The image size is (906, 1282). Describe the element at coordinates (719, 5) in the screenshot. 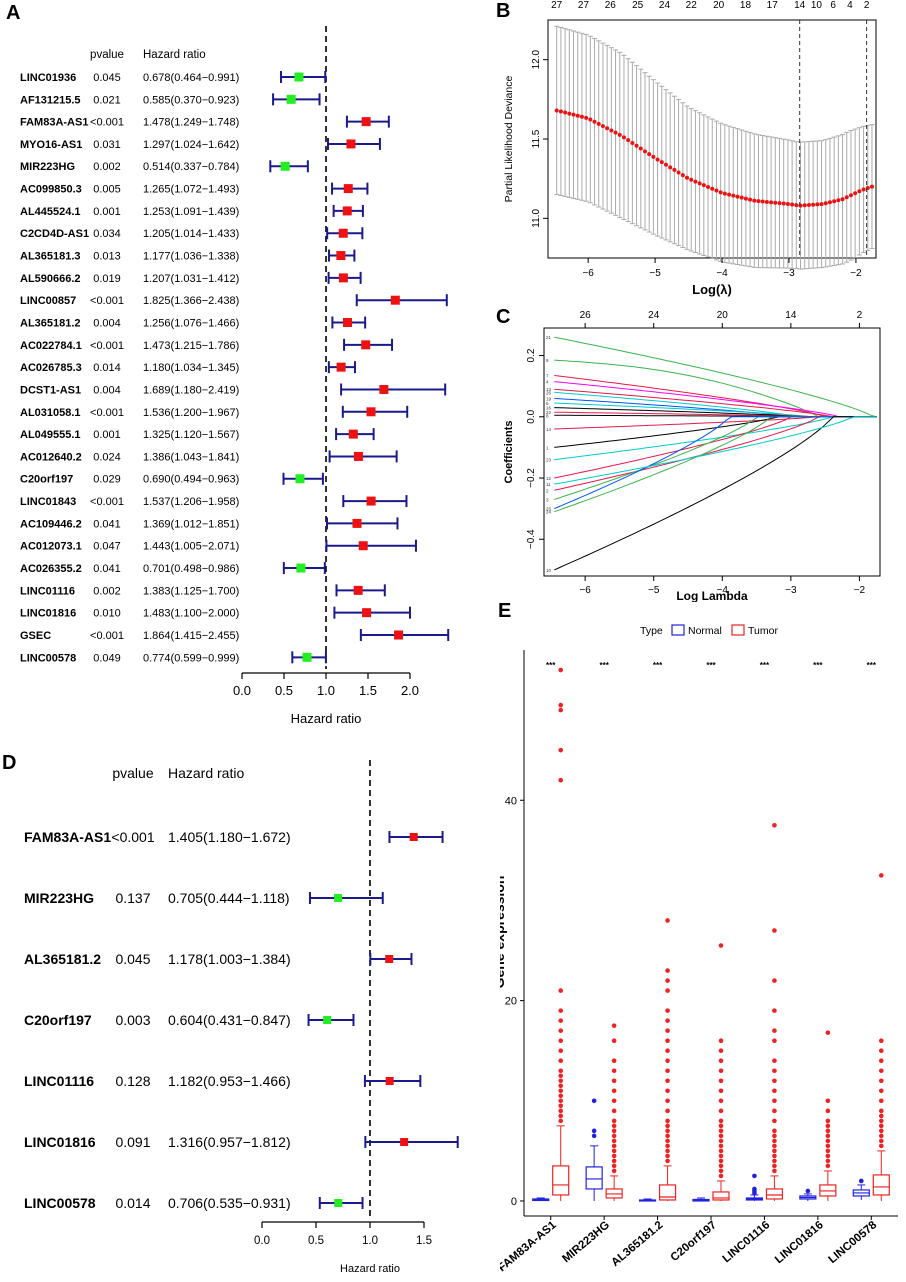

I see `top-count-label: 20` at that location.